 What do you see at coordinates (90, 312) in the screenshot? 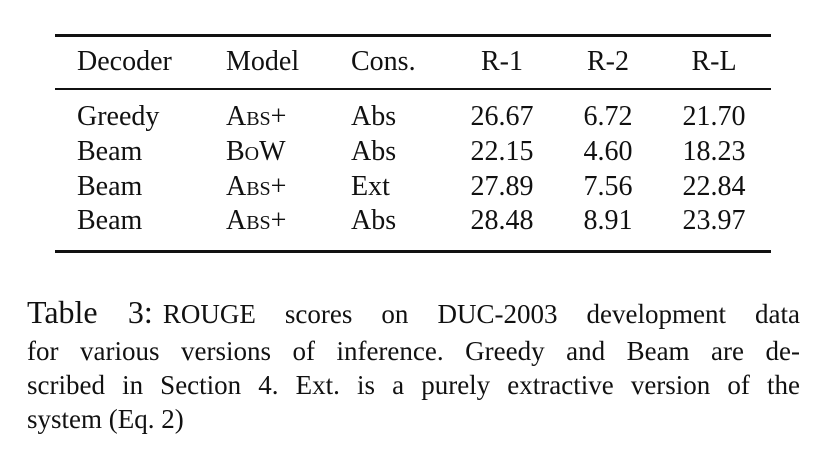
I see `caption-label: Table 3:` at bounding box center [90, 312].